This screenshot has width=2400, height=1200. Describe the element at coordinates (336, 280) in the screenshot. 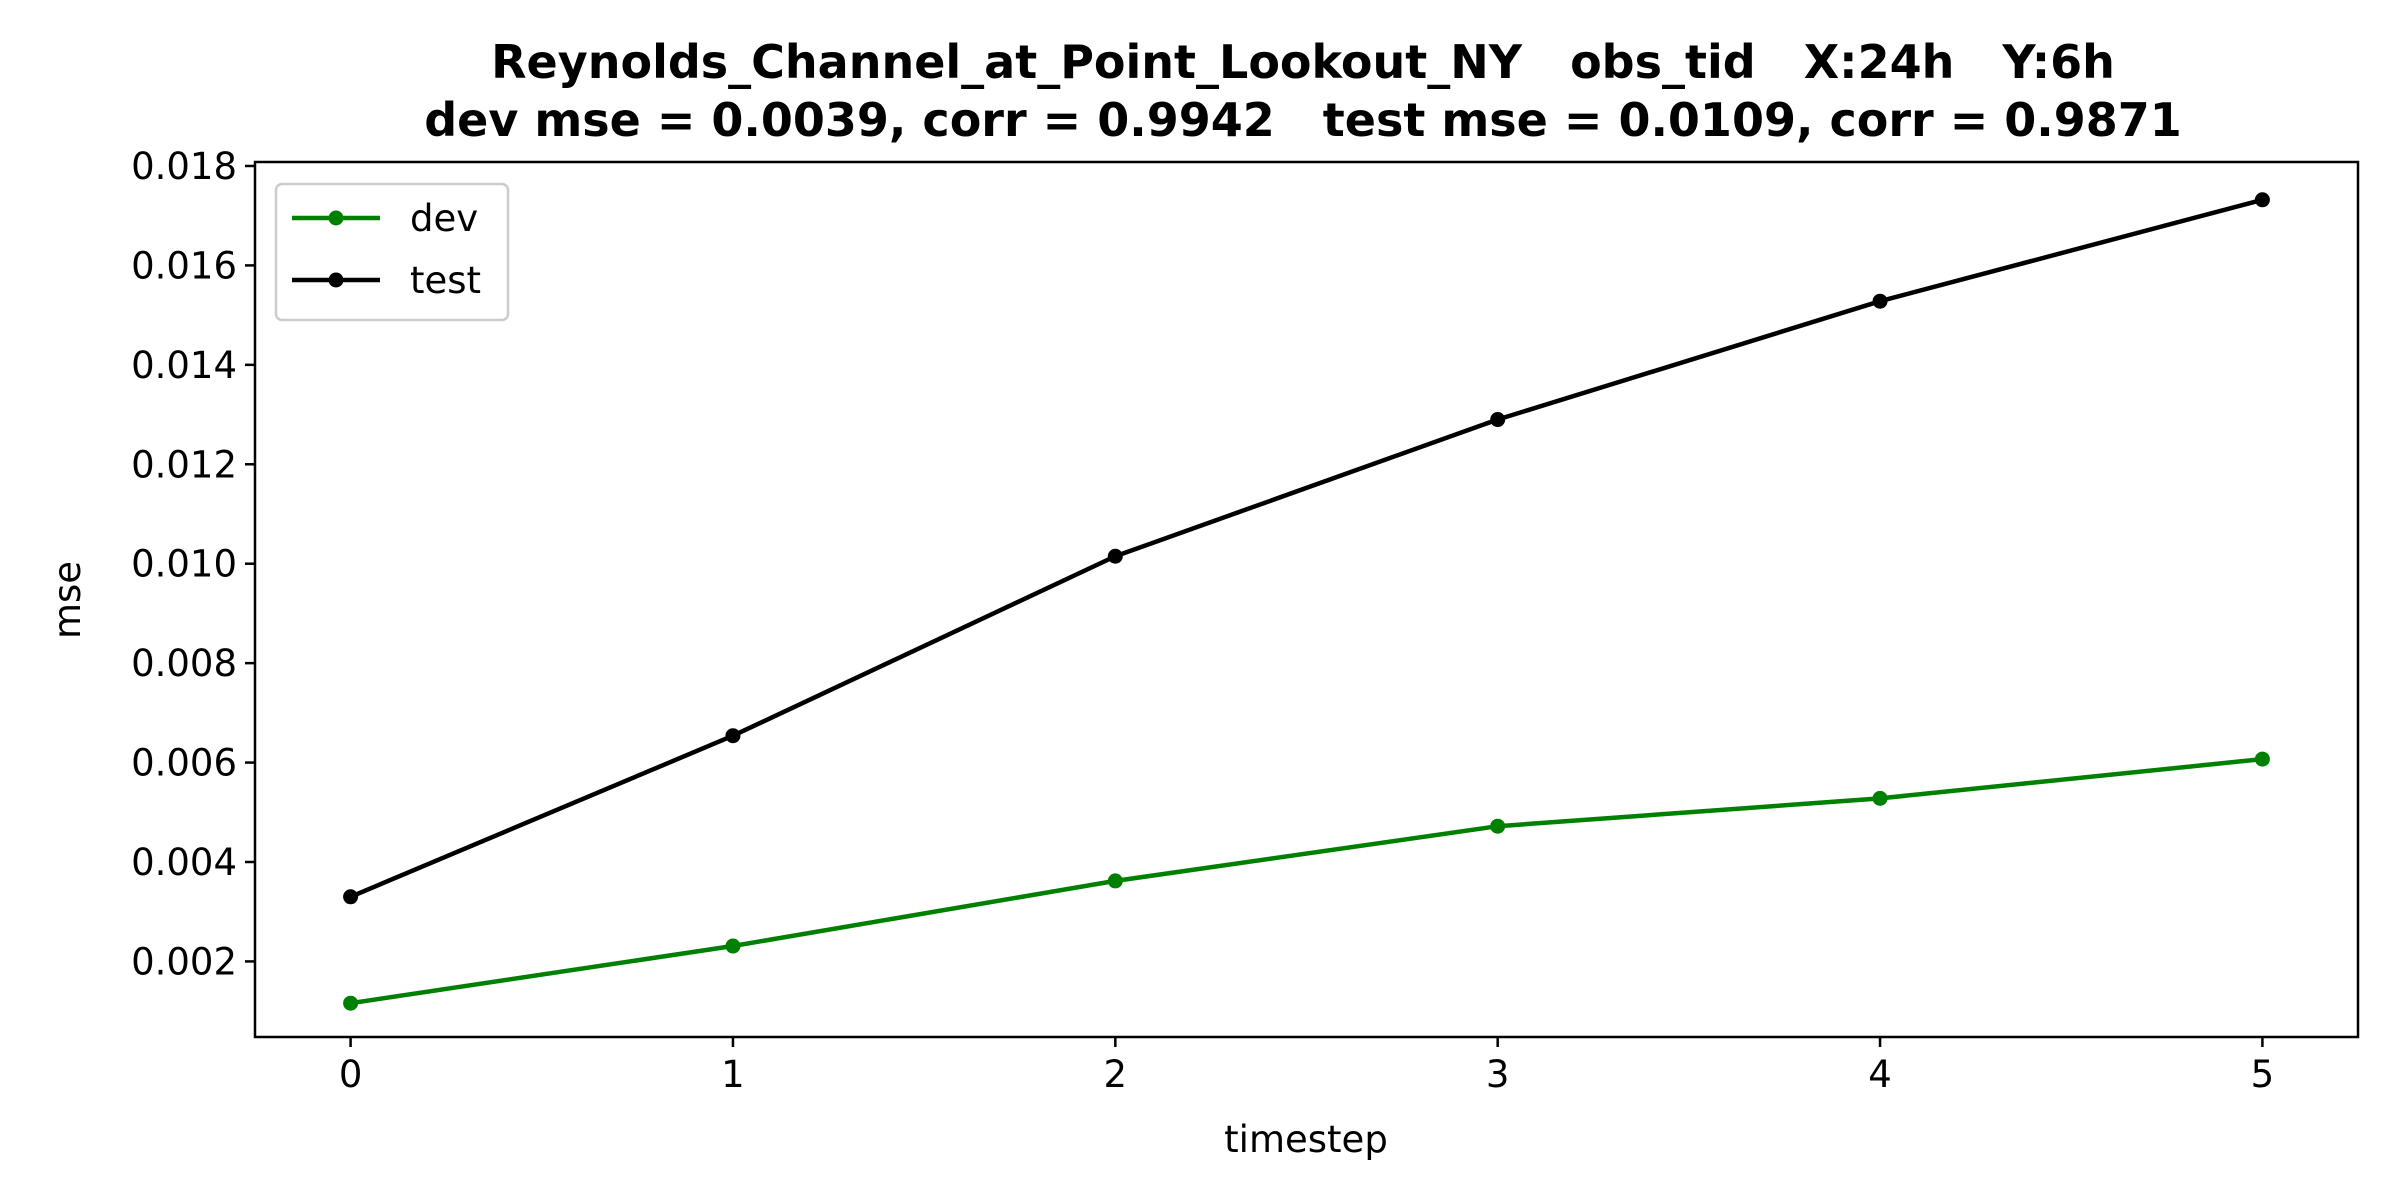

I see `legend-dot-test` at that location.